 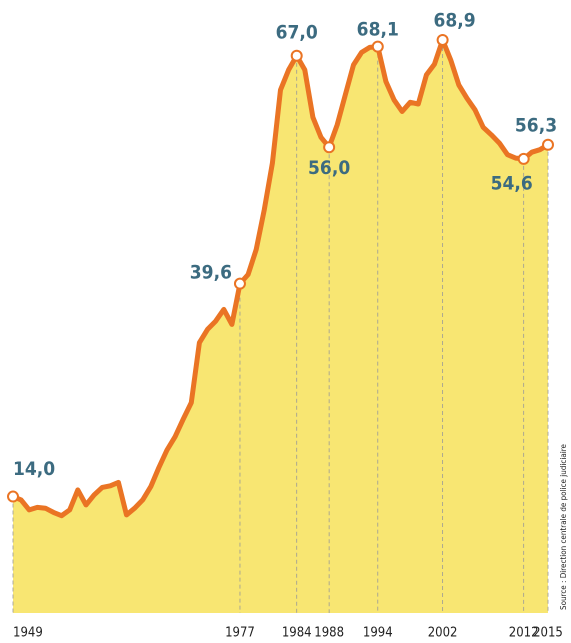 What do you see at coordinates (297, 32) in the screenshot?
I see `value-label: 67,0` at bounding box center [297, 32].